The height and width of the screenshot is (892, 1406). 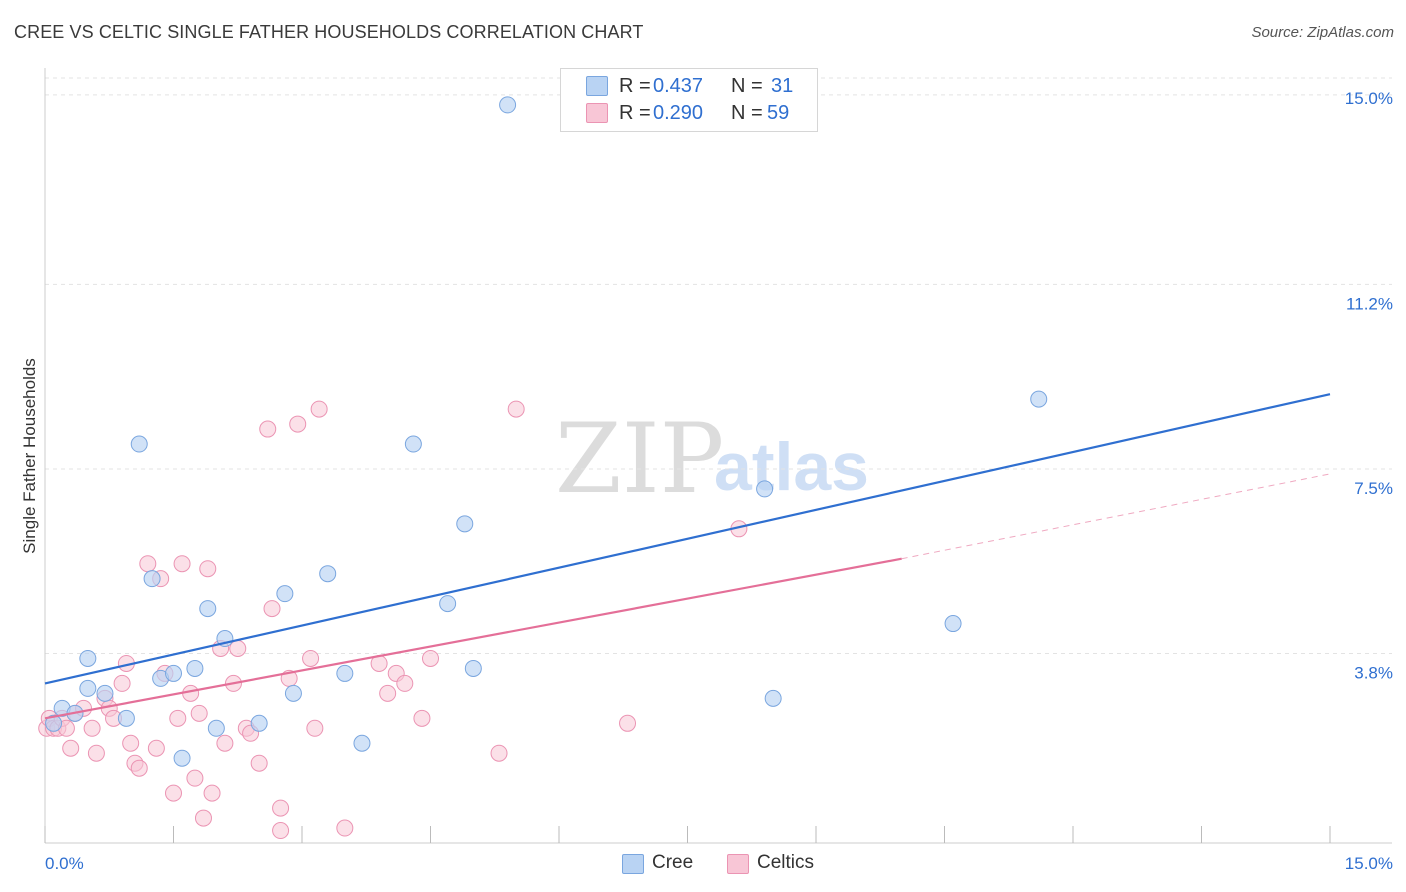 I want to click on x-tick-label-0: 0.0%, so click(x=64, y=863).